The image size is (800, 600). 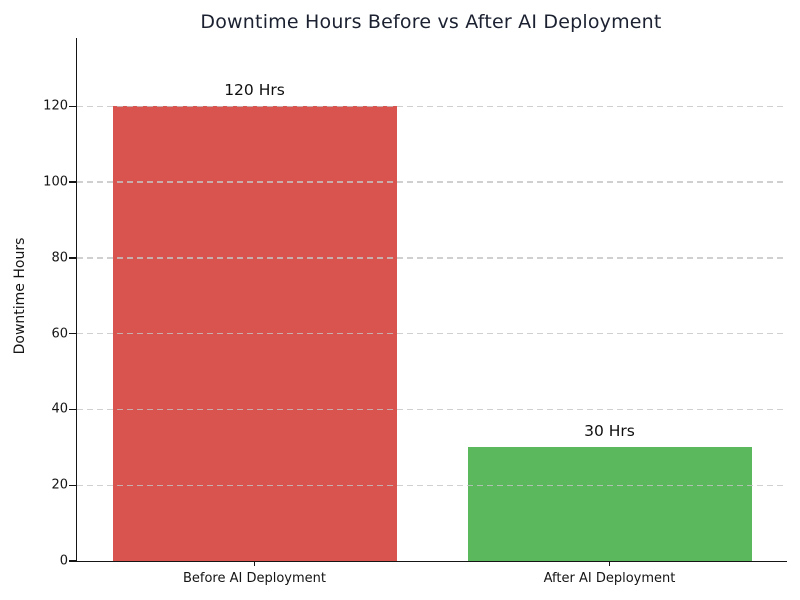 What do you see at coordinates (59, 334) in the screenshot?
I see `y-tick-label-60: 60` at bounding box center [59, 334].